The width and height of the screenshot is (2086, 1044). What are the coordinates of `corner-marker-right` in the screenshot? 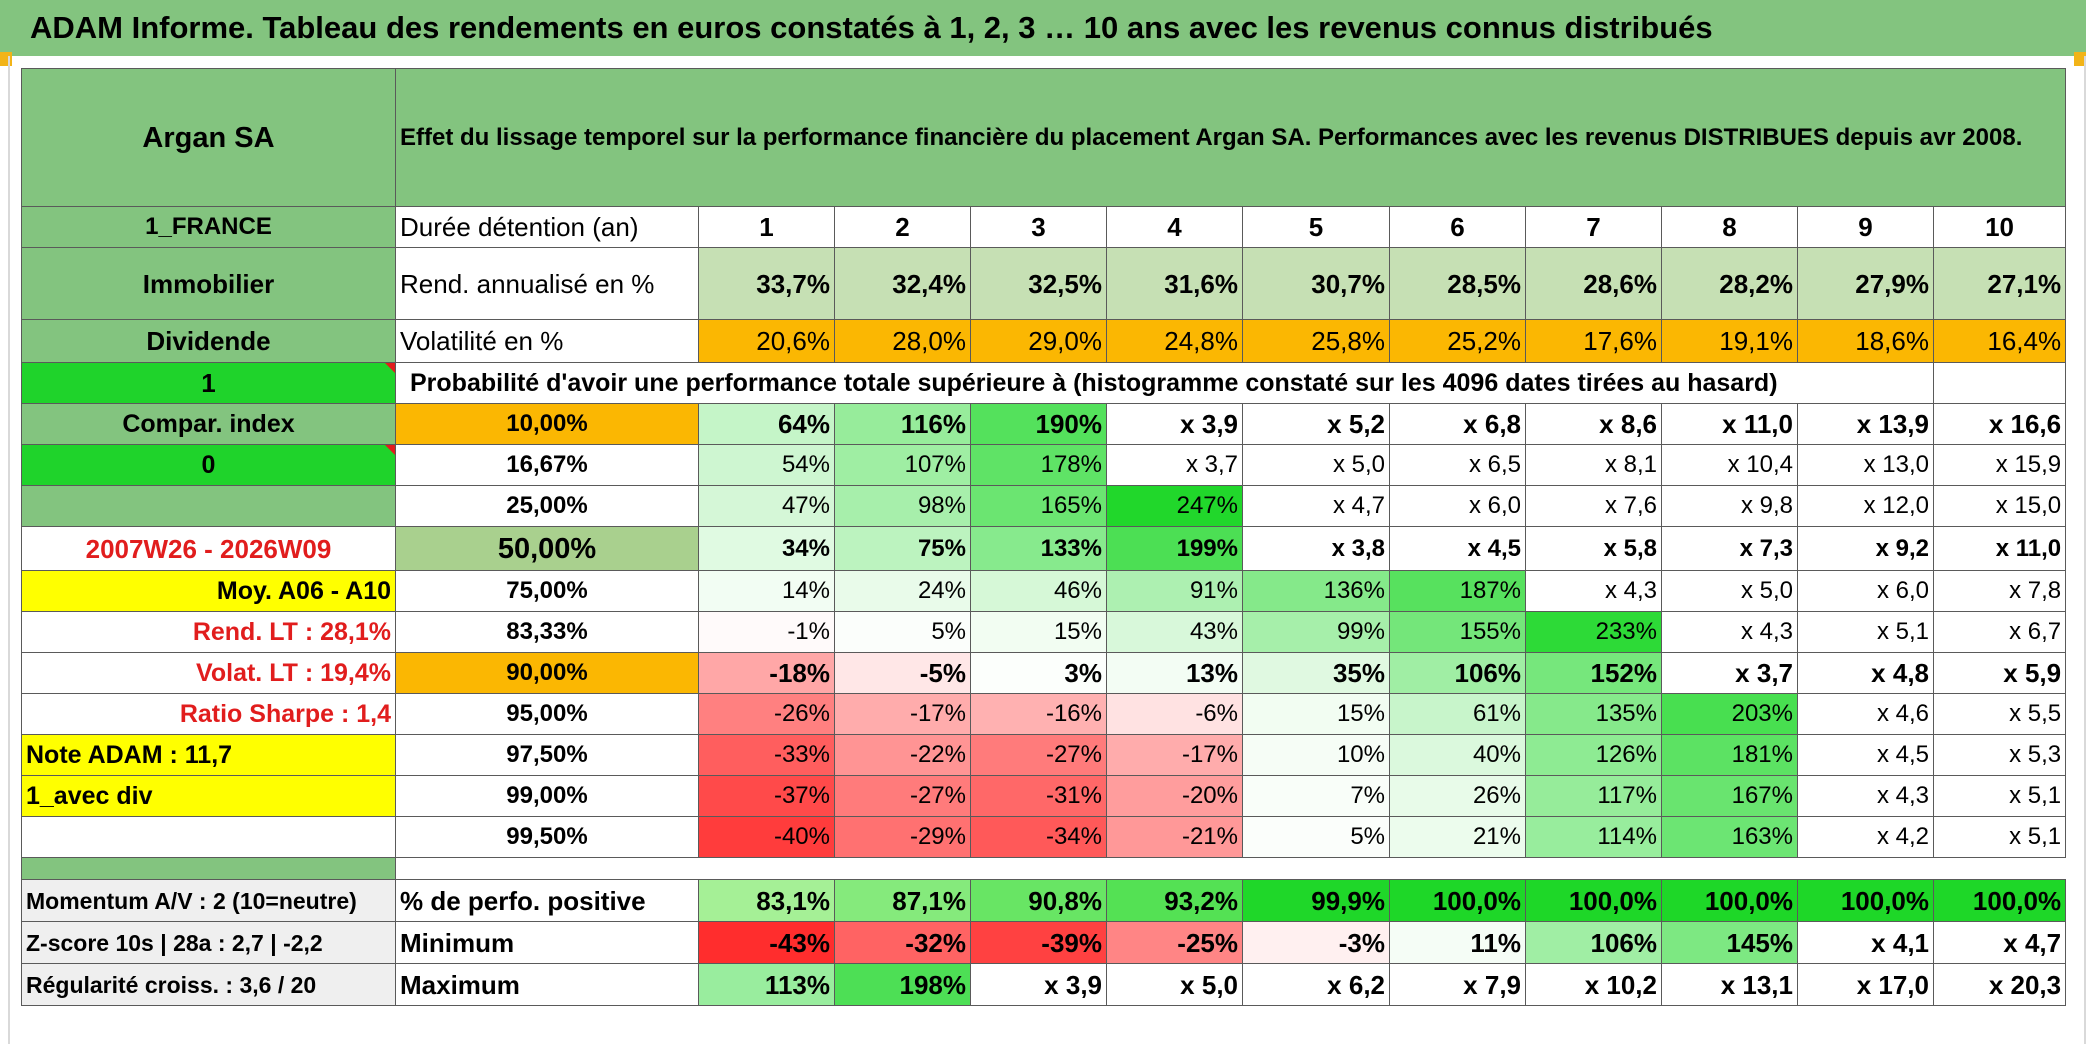 It's located at (2080, 59).